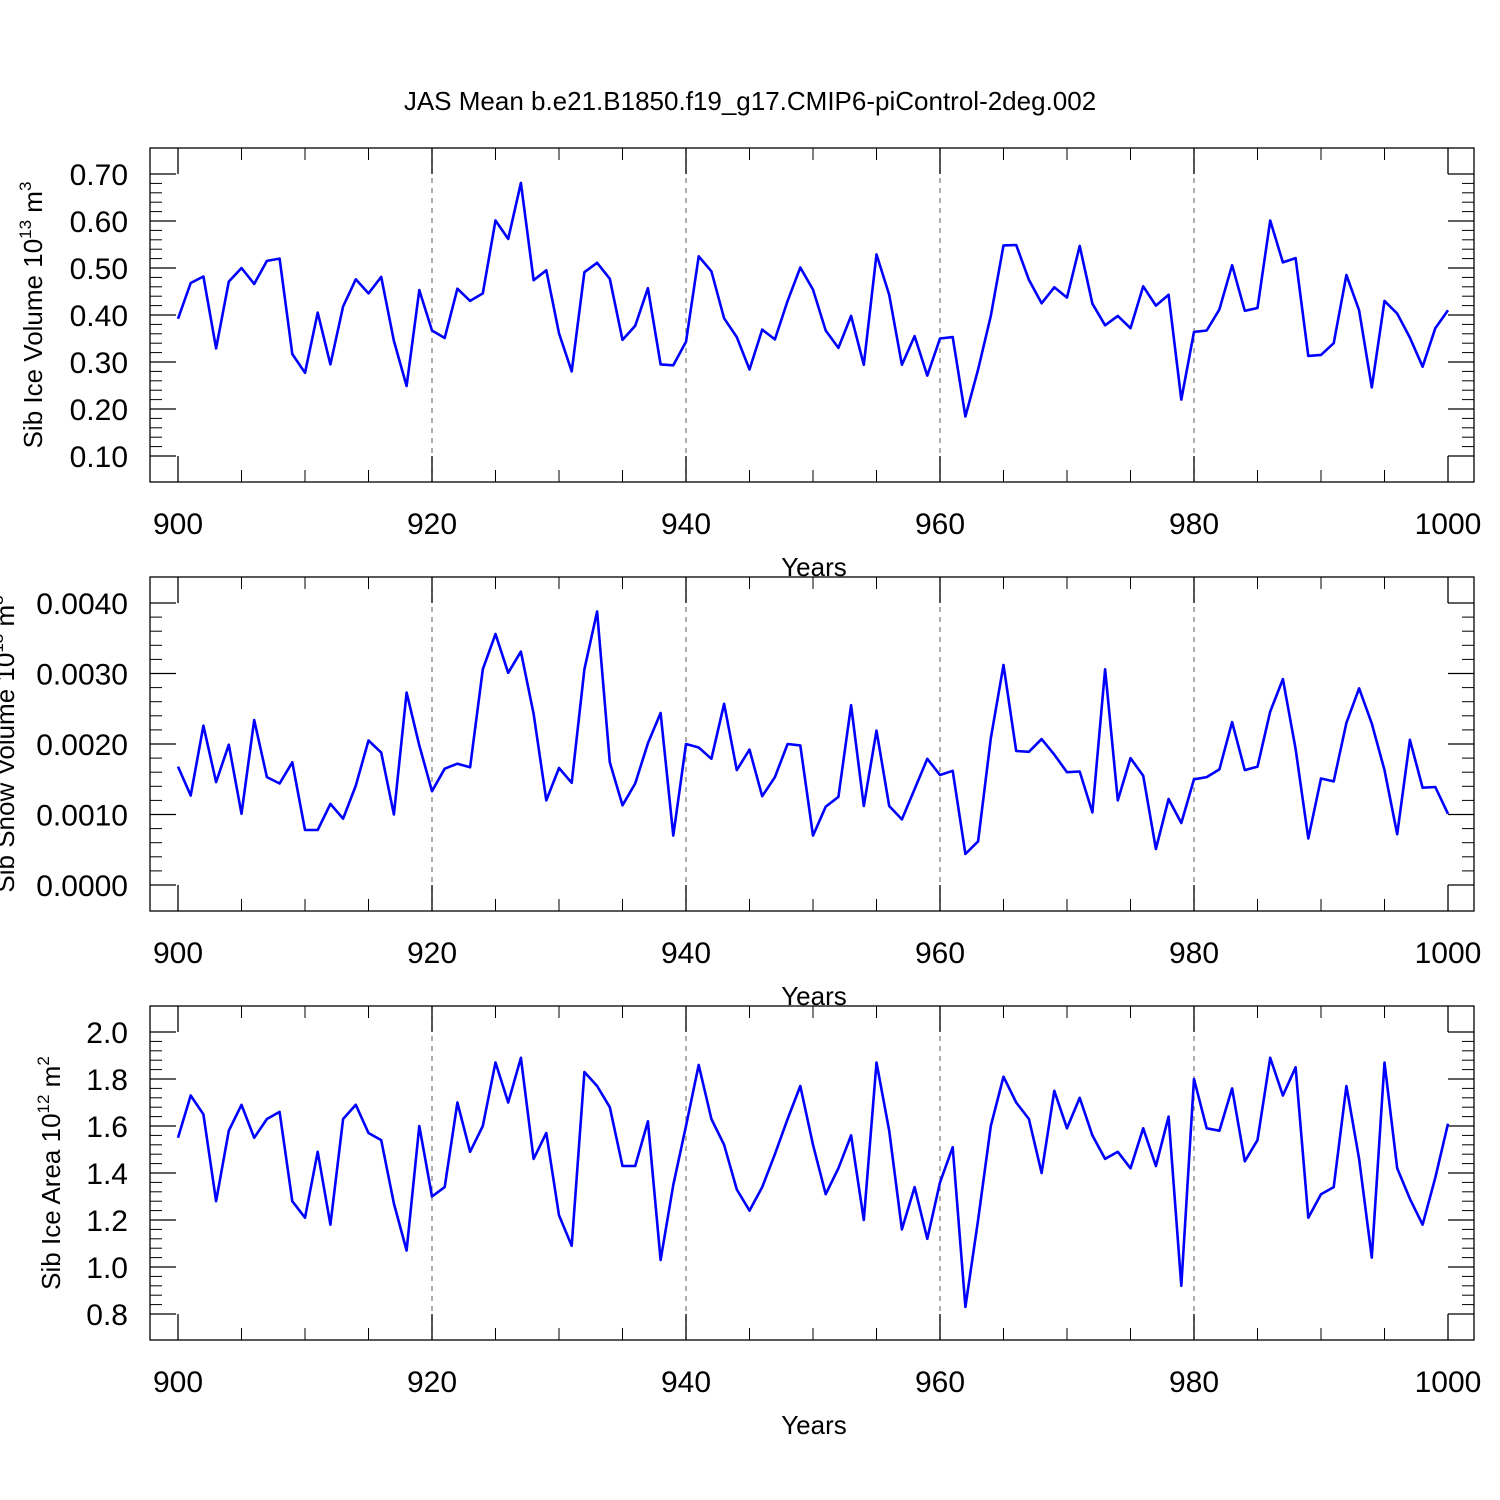 Image resolution: width=1500 pixels, height=1500 pixels. I want to click on y-tick-label: 0.0030, so click(82, 675).